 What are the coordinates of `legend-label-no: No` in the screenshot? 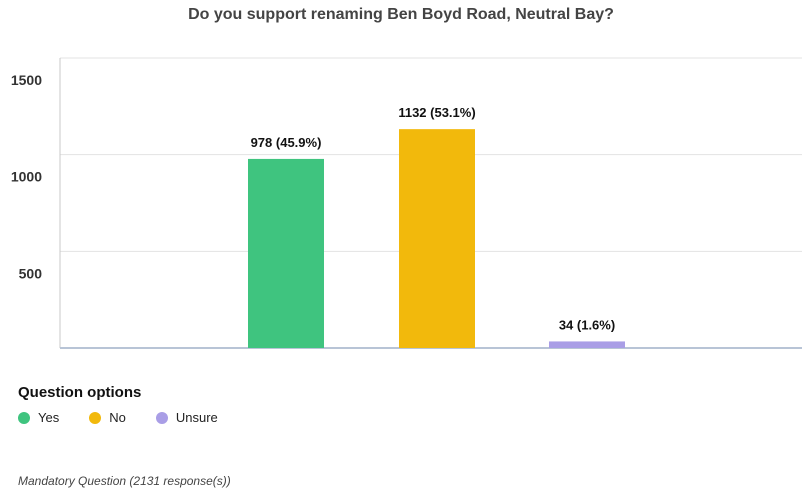 It's located at (117, 417).